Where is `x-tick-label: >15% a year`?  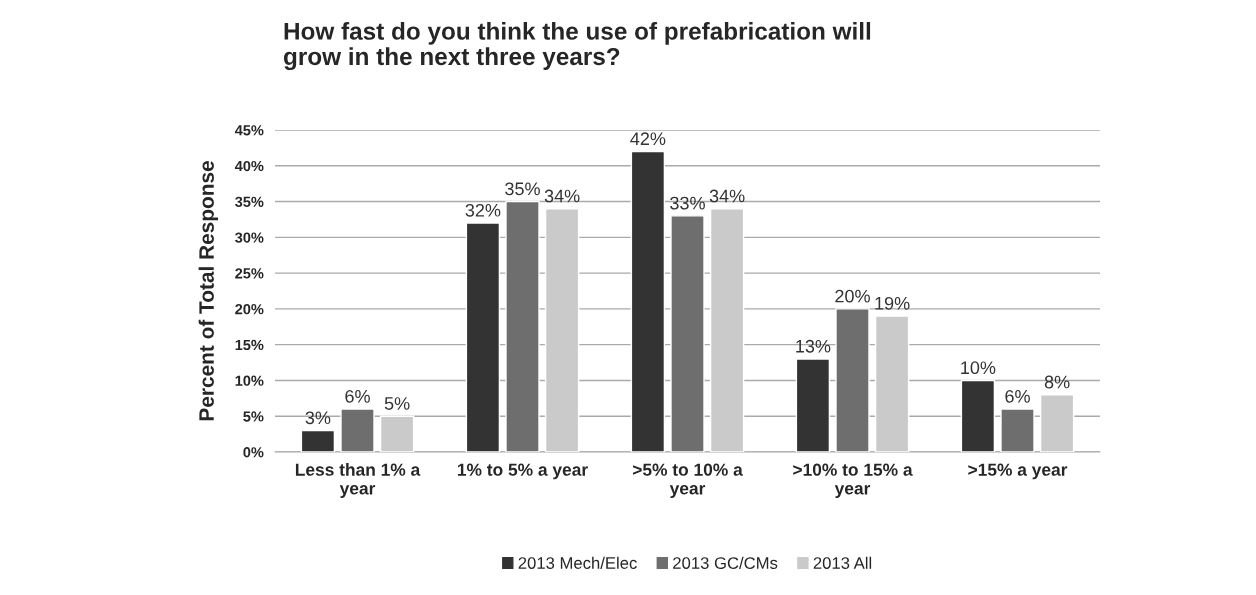 x-tick-label: >15% a year is located at coordinates (1018, 471).